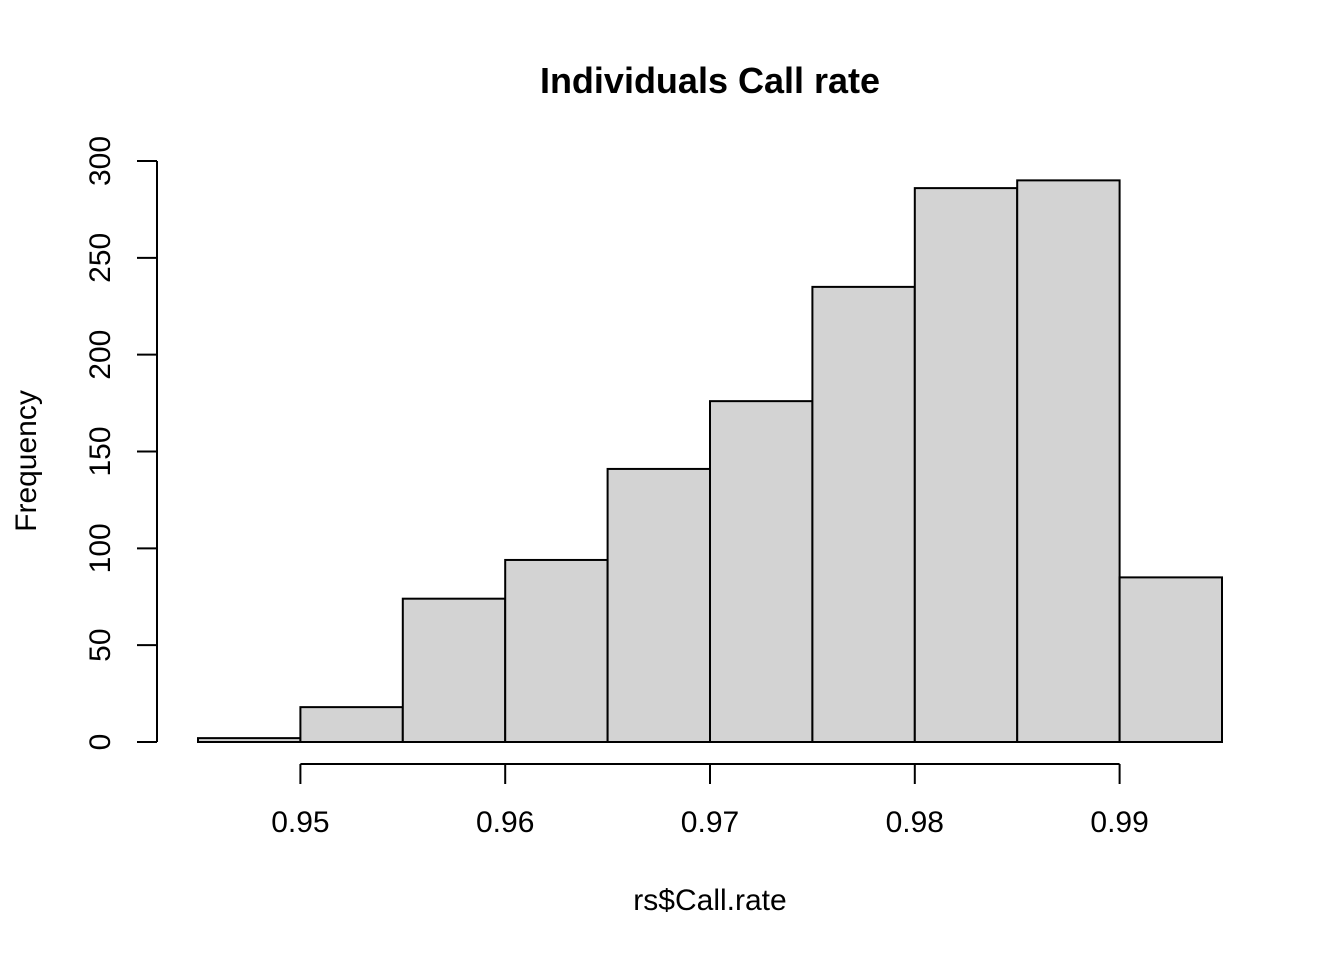  What do you see at coordinates (100, 258) in the screenshot?
I see `y-tick-label-5: 250` at bounding box center [100, 258].